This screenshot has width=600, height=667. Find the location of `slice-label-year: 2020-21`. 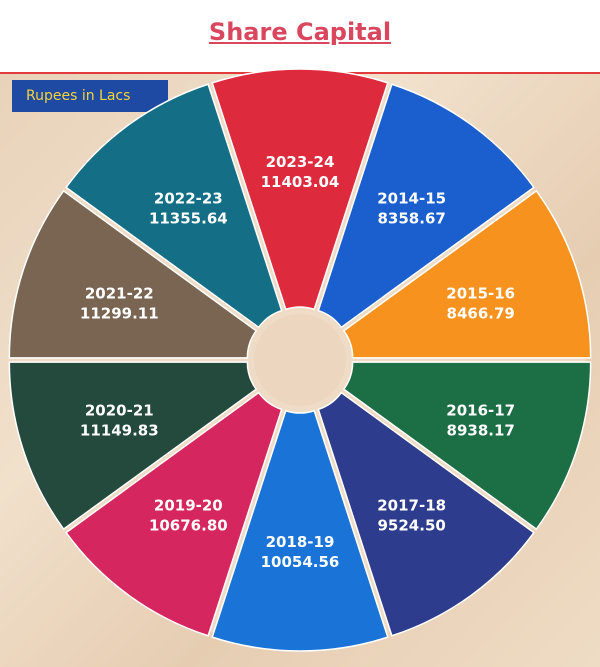

slice-label-year: 2020-21 is located at coordinates (119, 411).